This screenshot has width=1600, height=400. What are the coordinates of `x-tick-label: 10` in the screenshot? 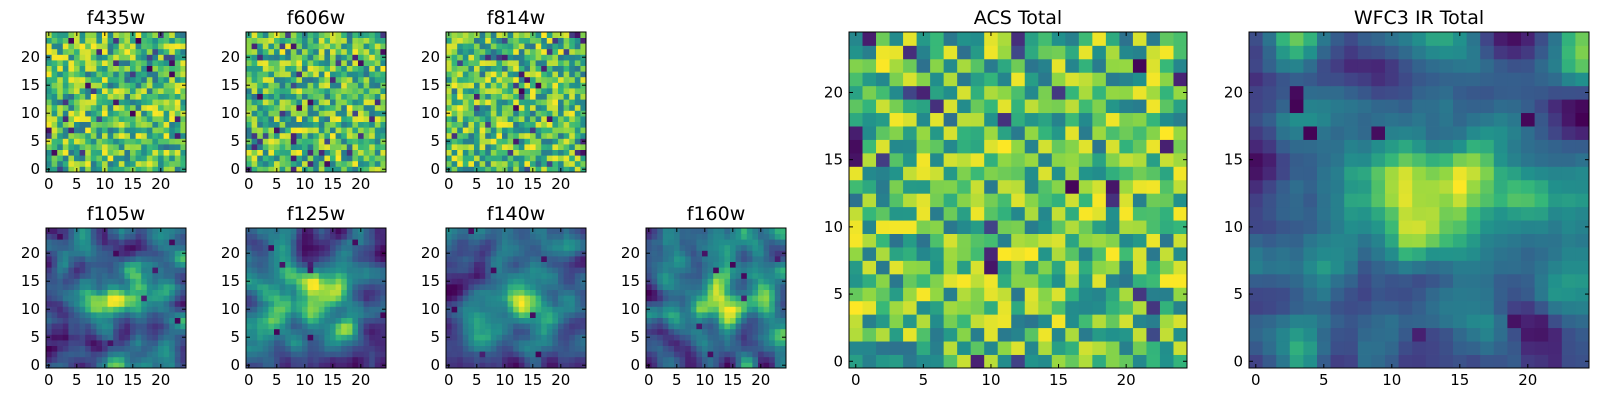 It's located at (504, 380).